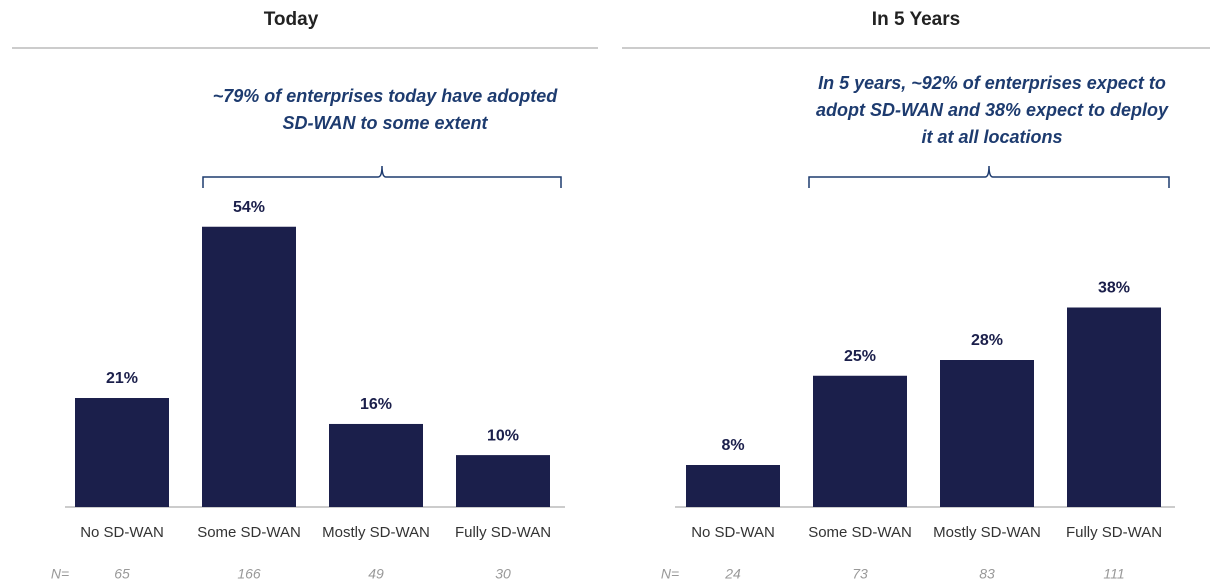 This screenshot has height=584, width=1223. What do you see at coordinates (732, 445) in the screenshot?
I see `value-label: 8%` at bounding box center [732, 445].